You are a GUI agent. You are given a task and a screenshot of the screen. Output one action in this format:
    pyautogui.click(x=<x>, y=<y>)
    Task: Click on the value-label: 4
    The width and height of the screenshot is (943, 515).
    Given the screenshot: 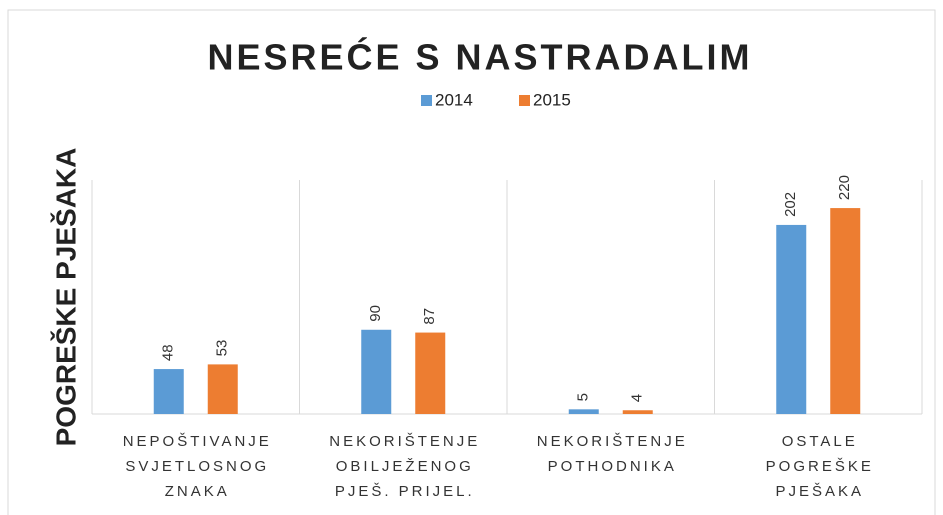 What is the action you would take?
    pyautogui.click(x=637, y=398)
    